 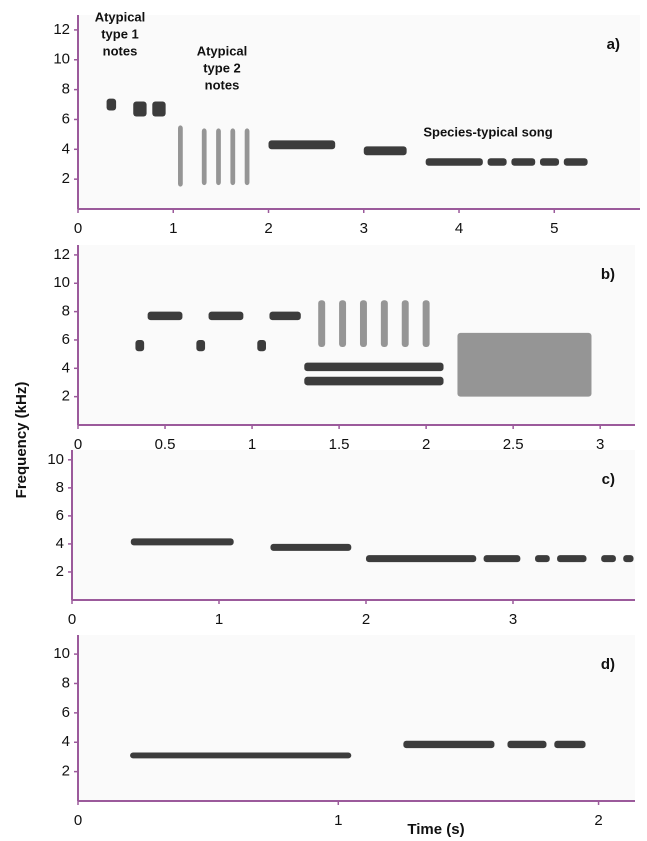 I want to click on panel-label: a), so click(x=613, y=44).